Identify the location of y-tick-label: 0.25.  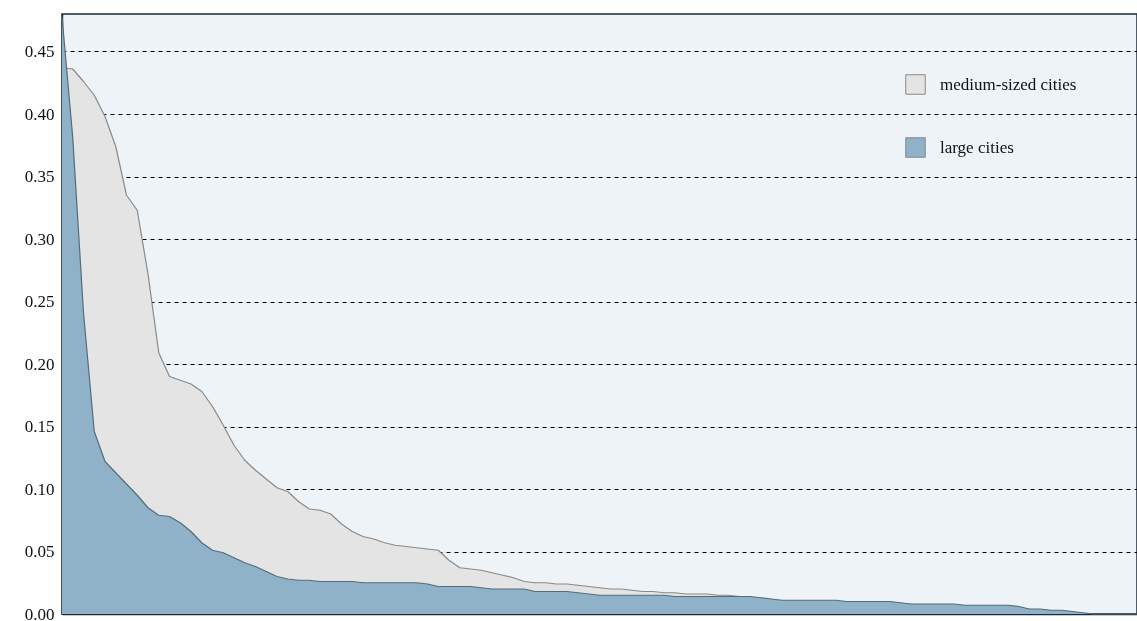
(39, 301).